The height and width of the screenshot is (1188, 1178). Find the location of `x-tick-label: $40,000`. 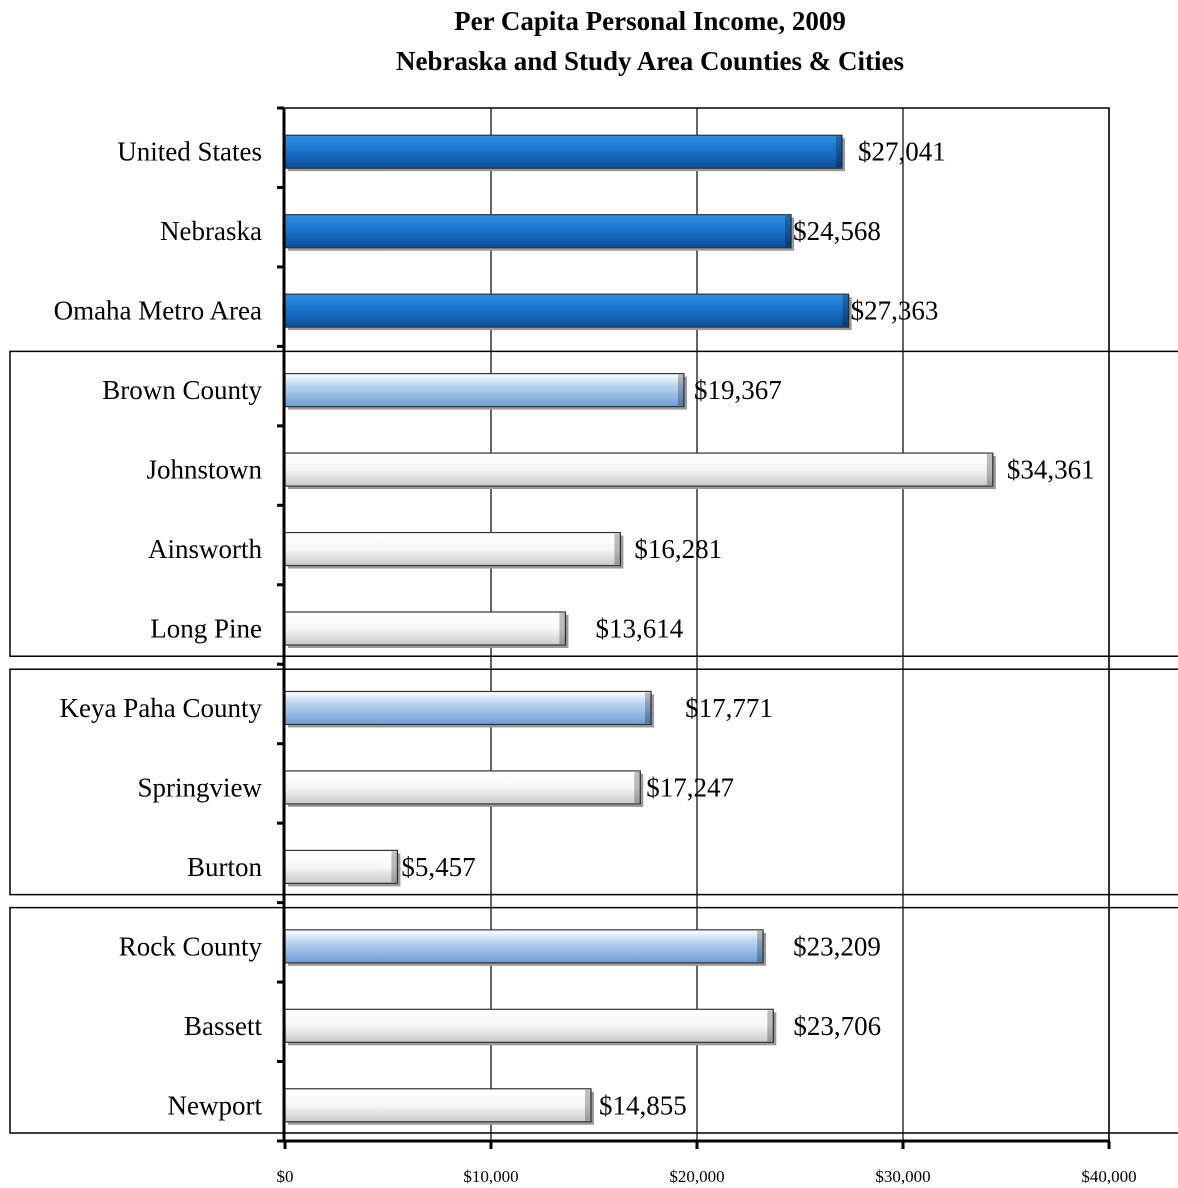

x-tick-label: $40,000 is located at coordinates (1108, 1176).